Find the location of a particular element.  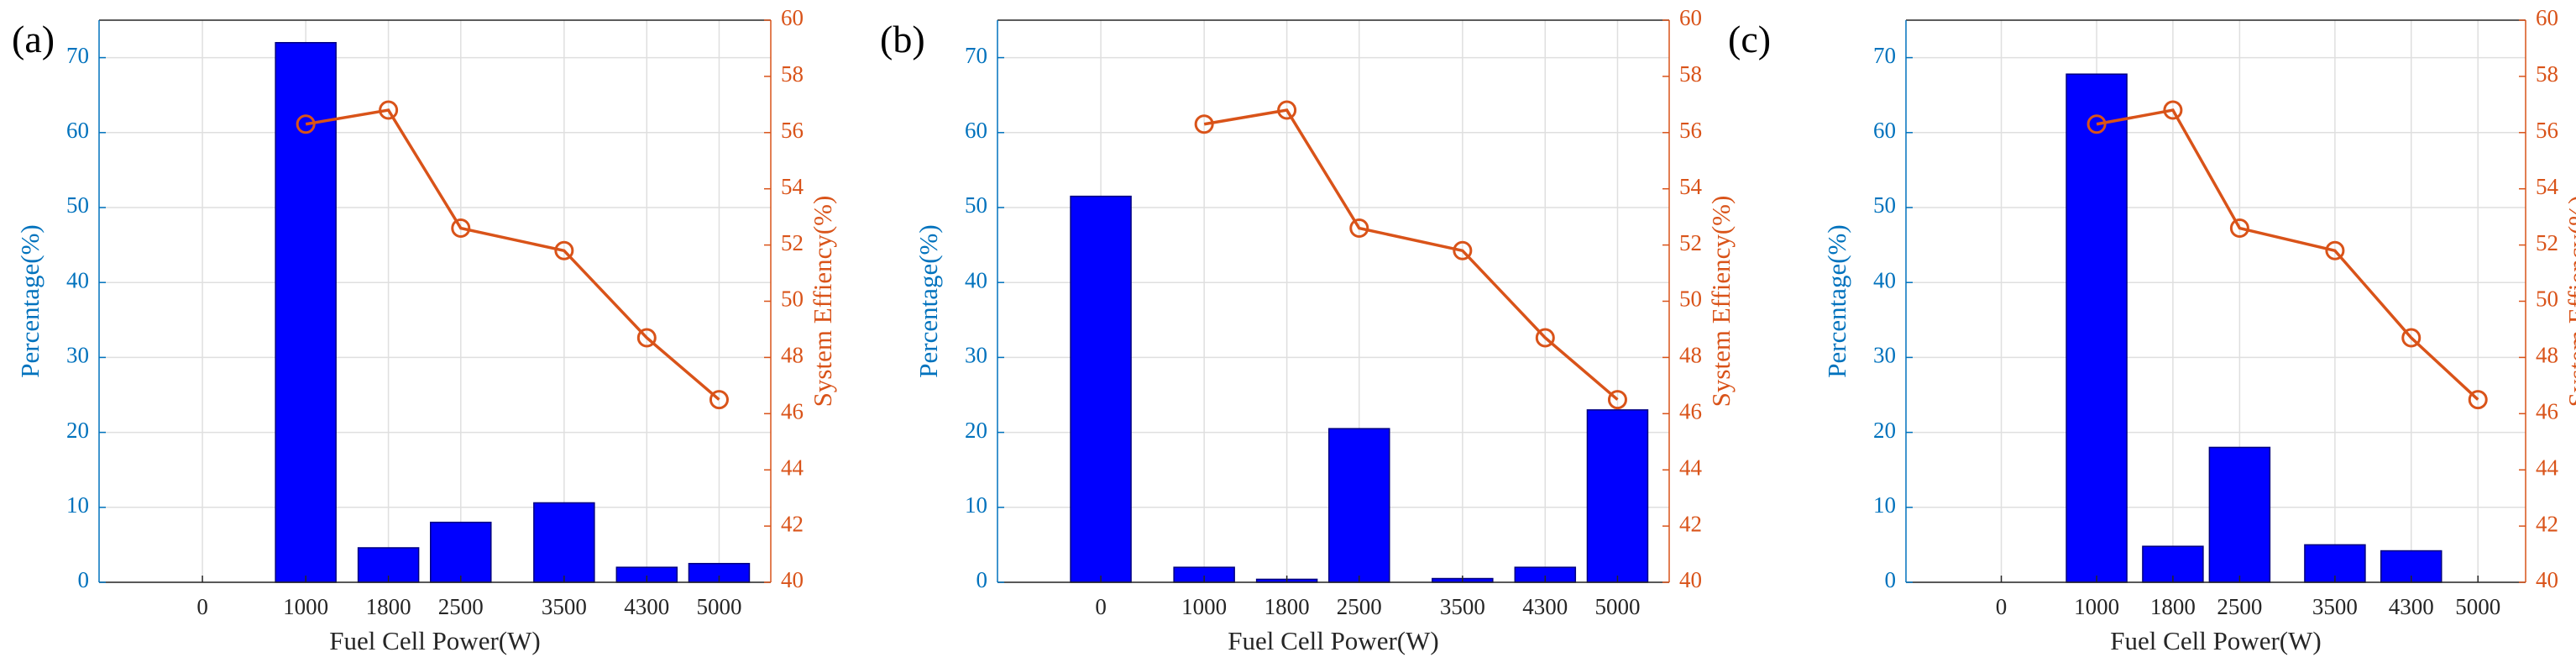

panel-label: (b) is located at coordinates (903, 39).